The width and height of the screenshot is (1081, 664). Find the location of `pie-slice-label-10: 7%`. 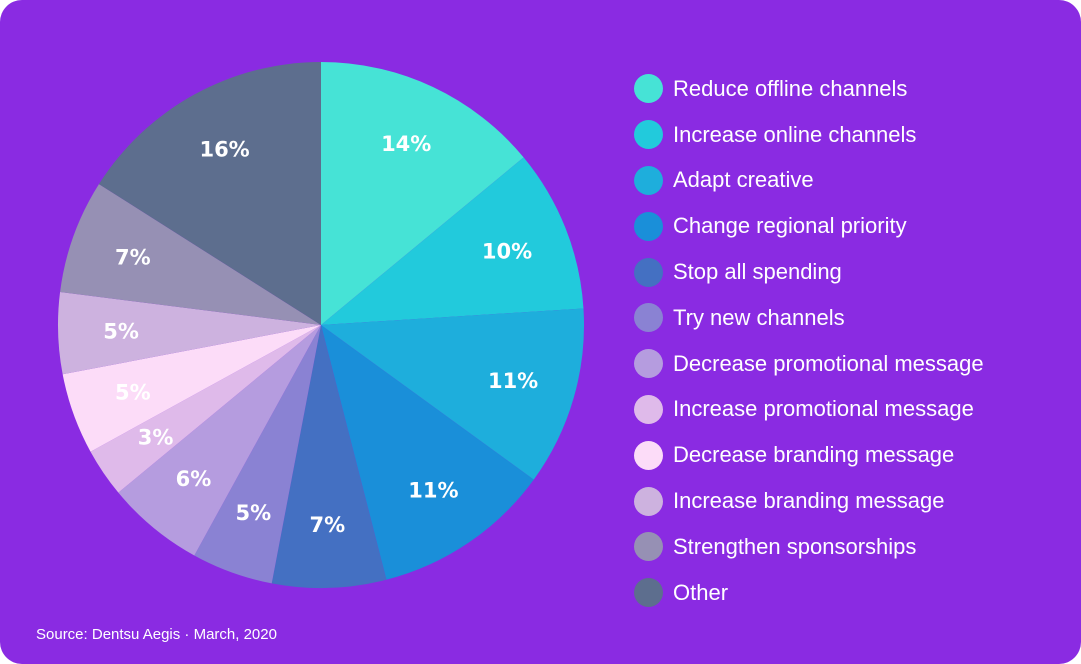

pie-slice-label-10: 7% is located at coordinates (133, 257).